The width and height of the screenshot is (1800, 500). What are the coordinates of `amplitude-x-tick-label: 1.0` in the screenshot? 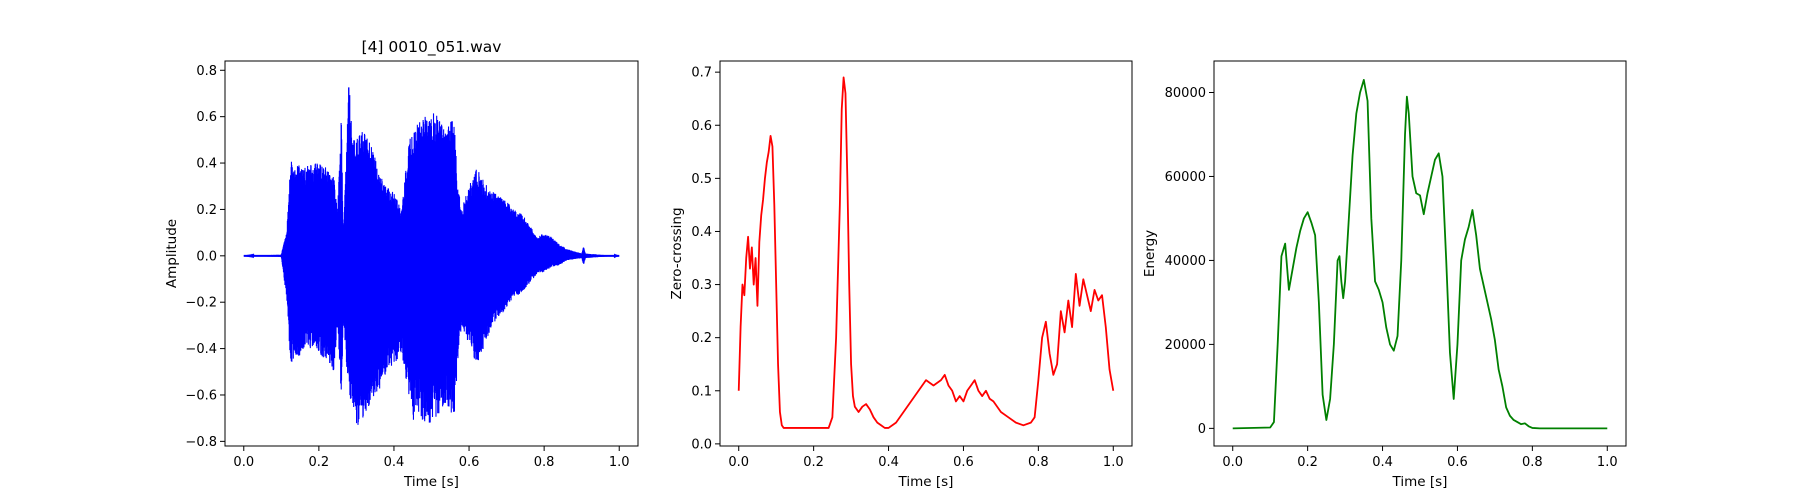 It's located at (619, 462).